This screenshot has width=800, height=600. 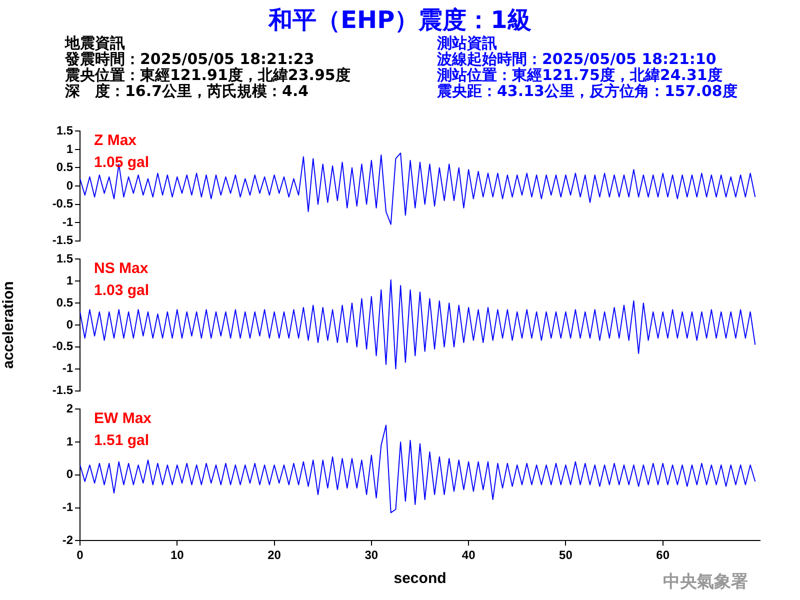 What do you see at coordinates (187, 91) in the screenshot?
I see `text: 深 度：16.7公里，芮氏規模：4.4` at bounding box center [187, 91].